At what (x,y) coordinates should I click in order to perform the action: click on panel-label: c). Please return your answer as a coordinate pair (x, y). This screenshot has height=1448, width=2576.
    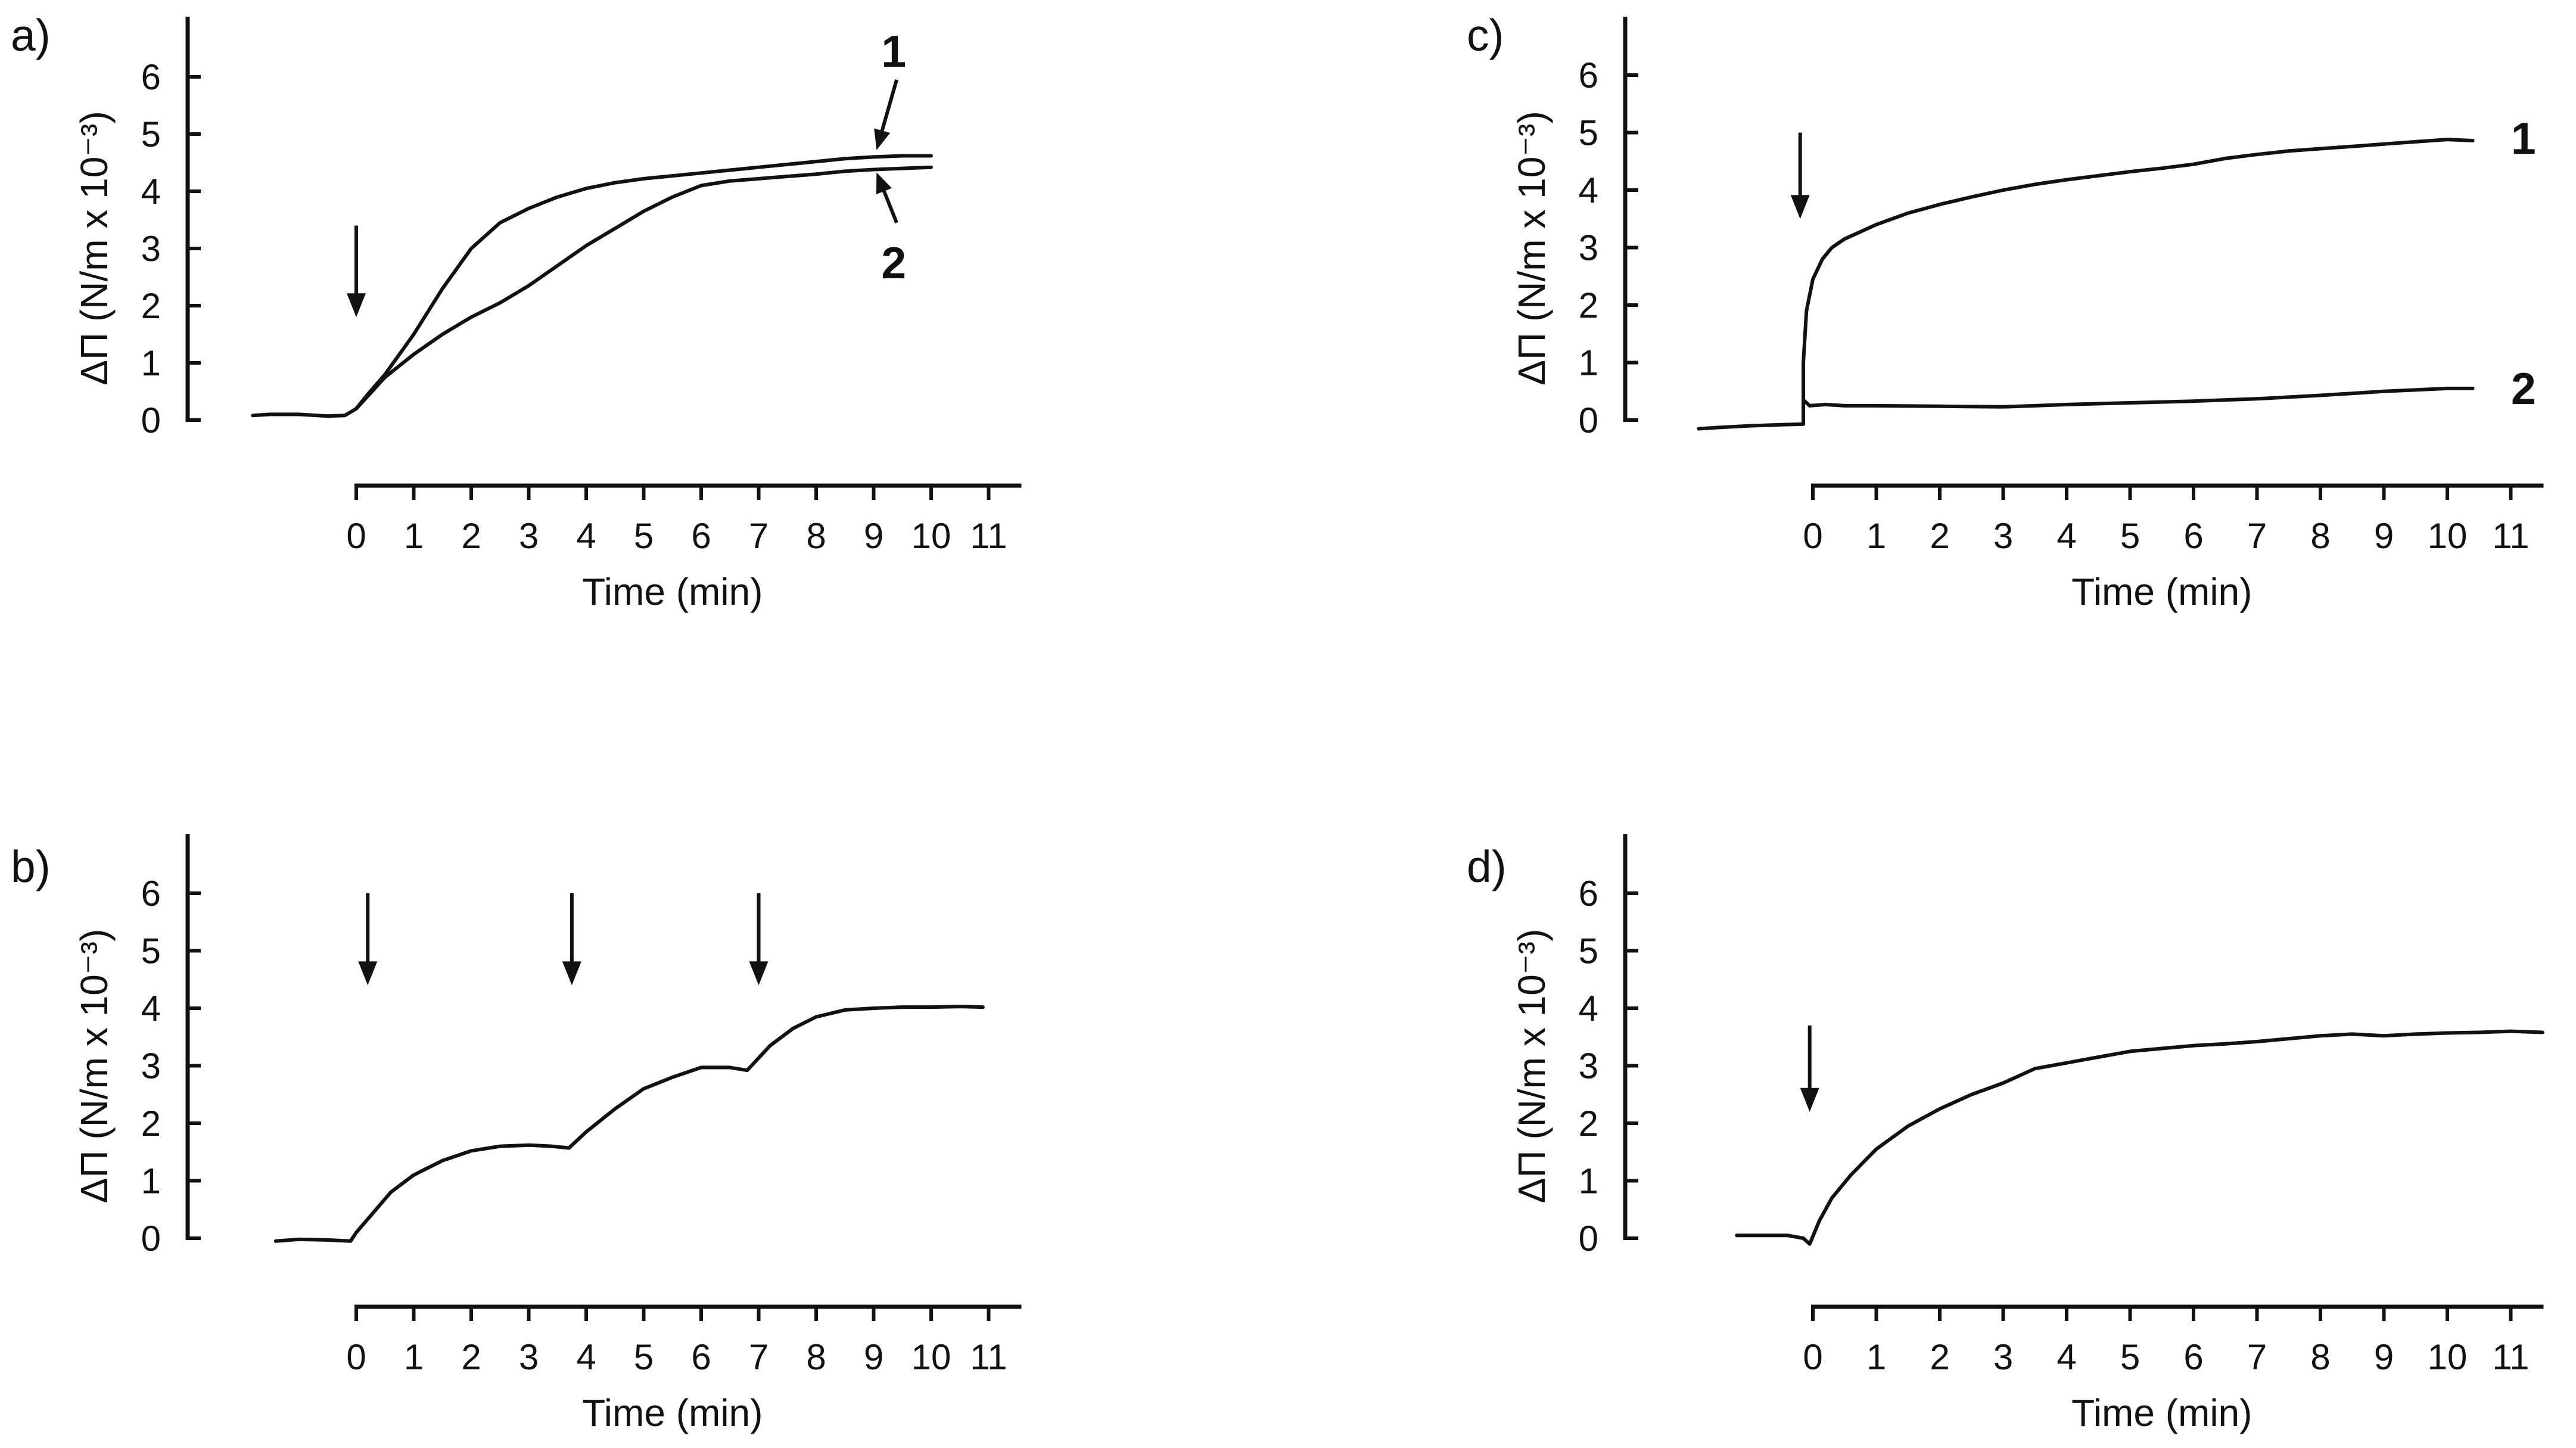
    Looking at the image, I should click on (1485, 35).